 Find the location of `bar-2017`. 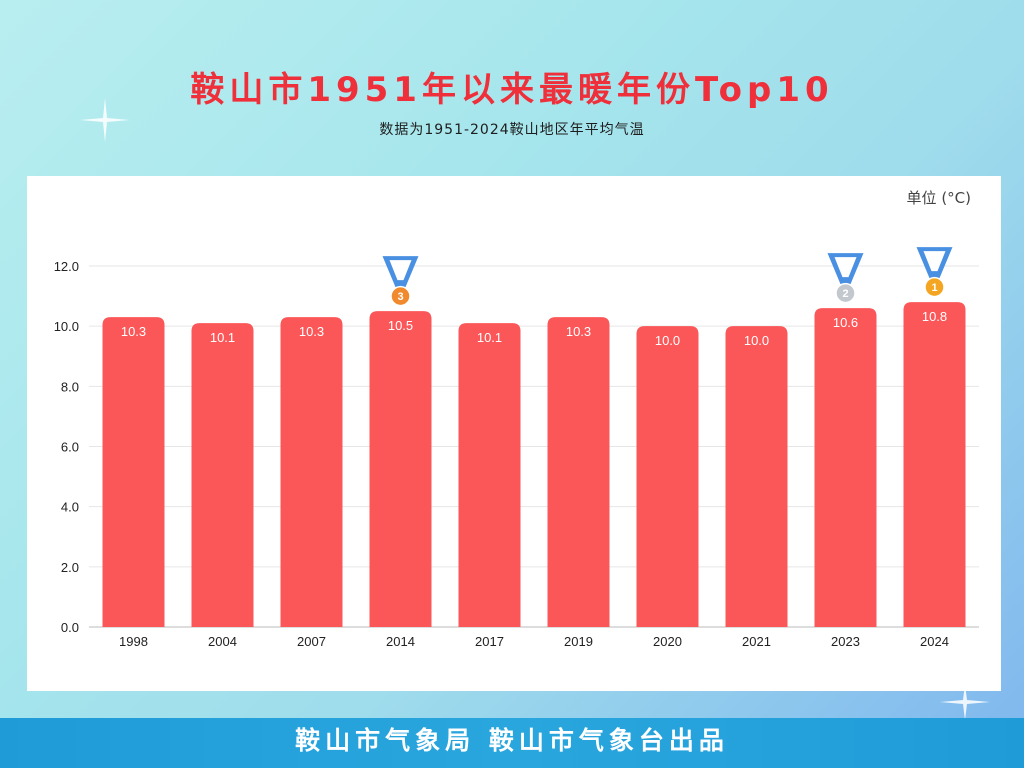

bar-2017 is located at coordinates (489, 475).